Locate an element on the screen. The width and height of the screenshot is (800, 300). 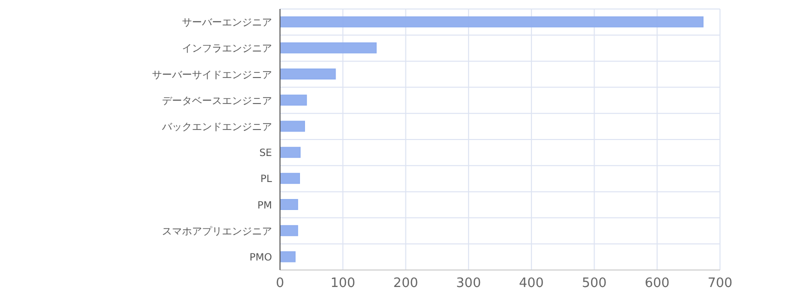
y-tick-label: スマホアプリエンジニア is located at coordinates (217, 231).